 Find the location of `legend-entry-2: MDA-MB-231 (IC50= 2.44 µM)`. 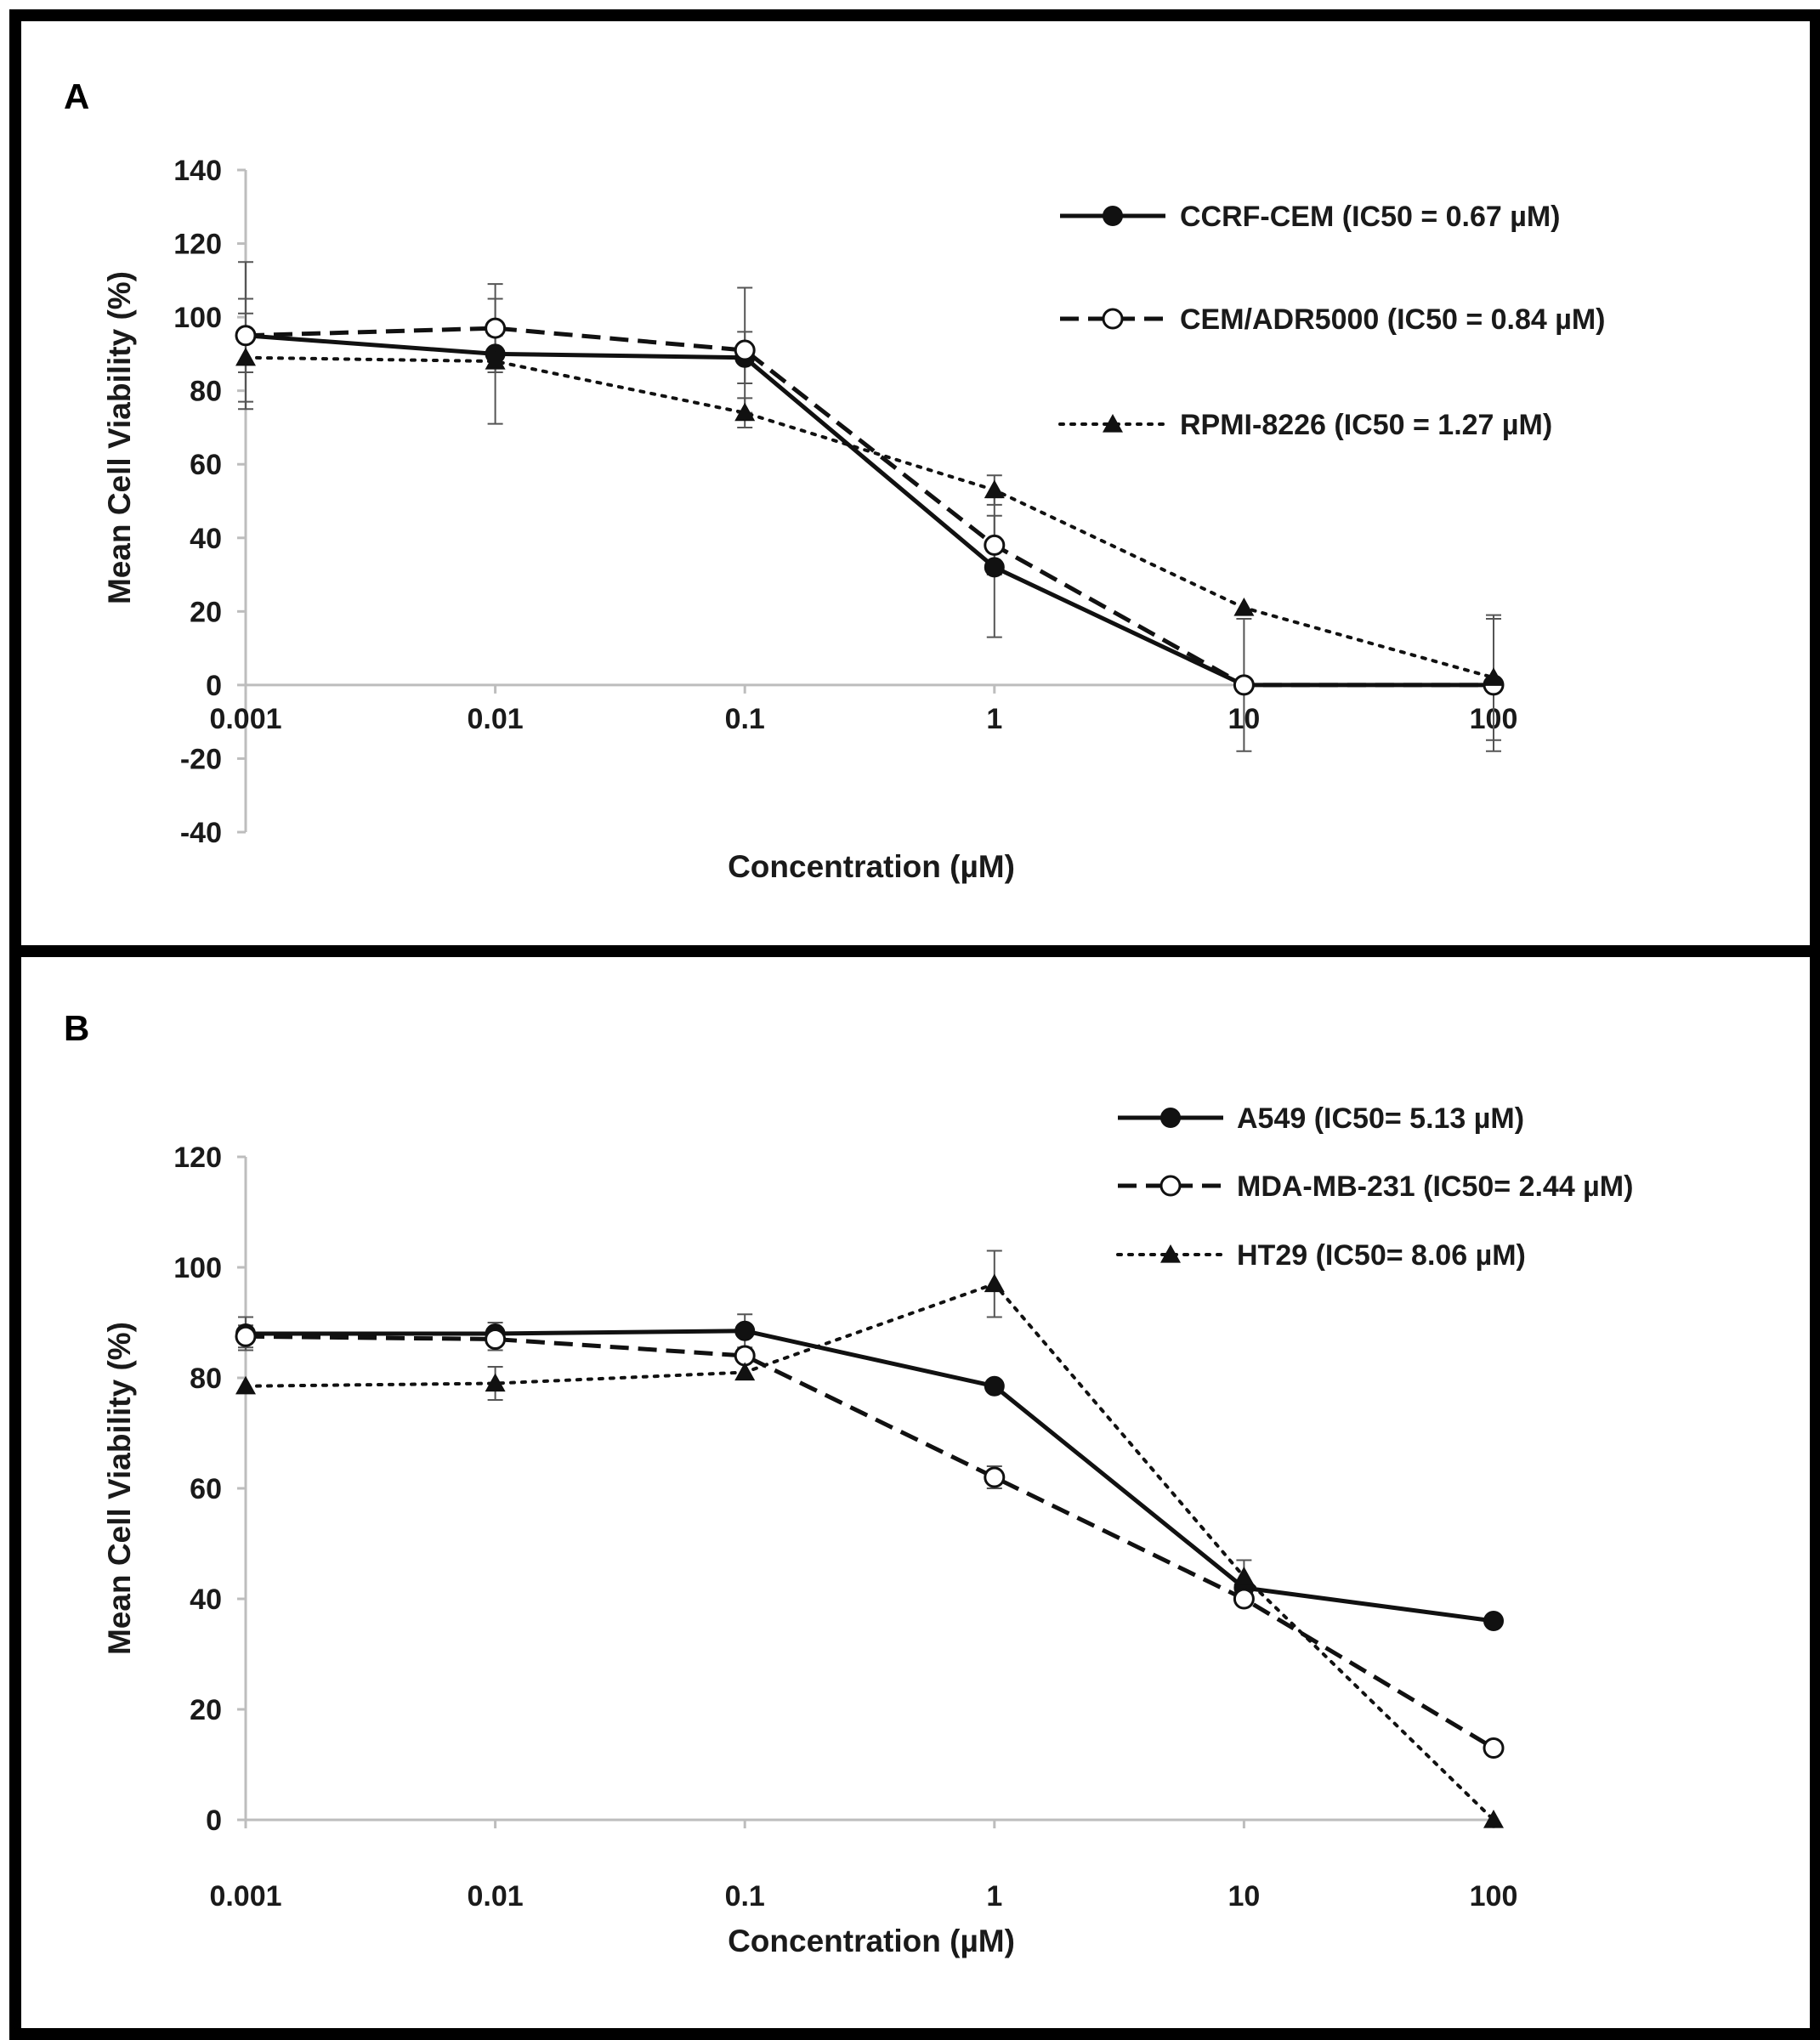

legend-entry-2: MDA-MB-231 (IC50= 2.44 µM) is located at coordinates (1435, 1186).